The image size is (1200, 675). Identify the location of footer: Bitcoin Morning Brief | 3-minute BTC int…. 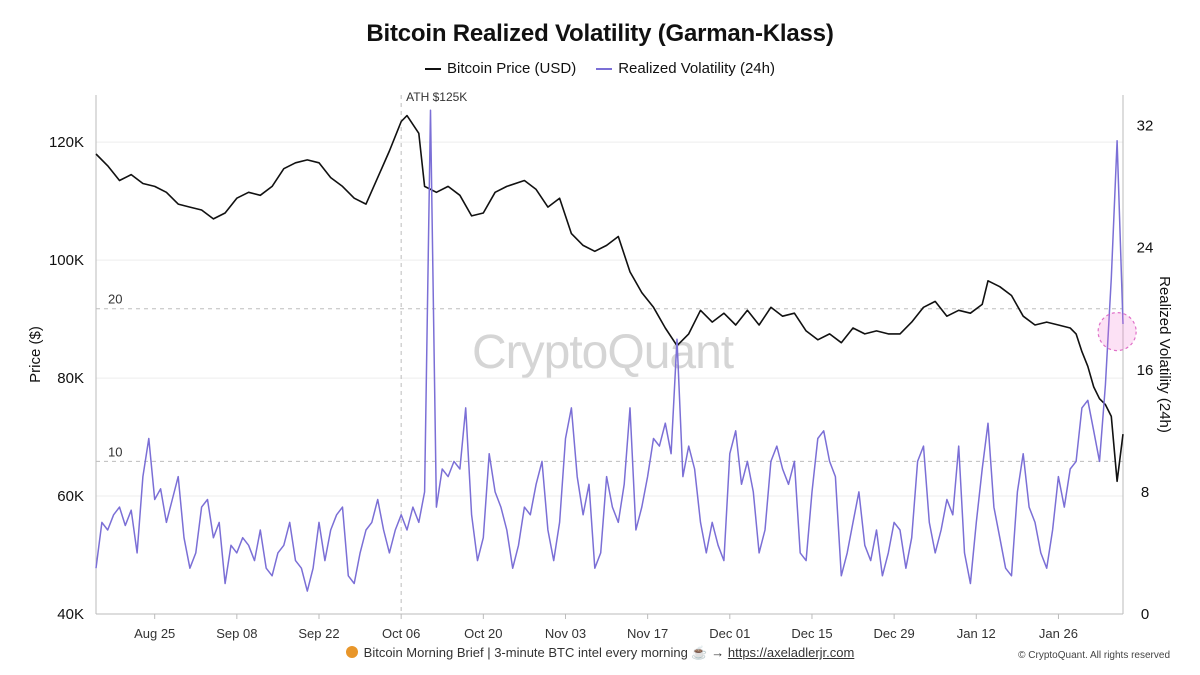
(600, 653).